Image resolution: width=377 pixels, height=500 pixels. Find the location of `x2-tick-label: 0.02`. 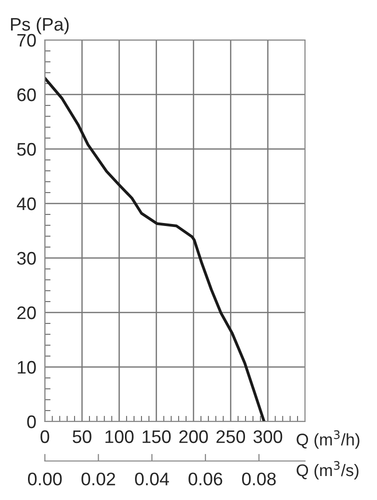

x2-tick-label: 0.02 is located at coordinates (99, 479).